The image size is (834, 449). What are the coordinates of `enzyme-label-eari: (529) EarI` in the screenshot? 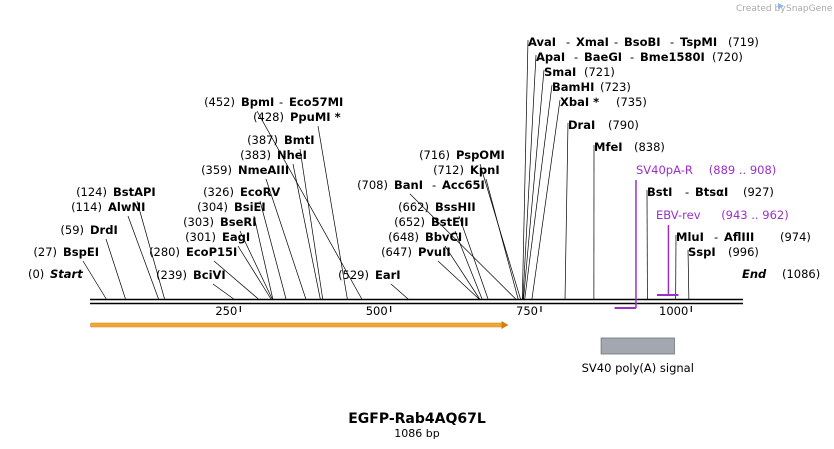 It's located at (369, 275).